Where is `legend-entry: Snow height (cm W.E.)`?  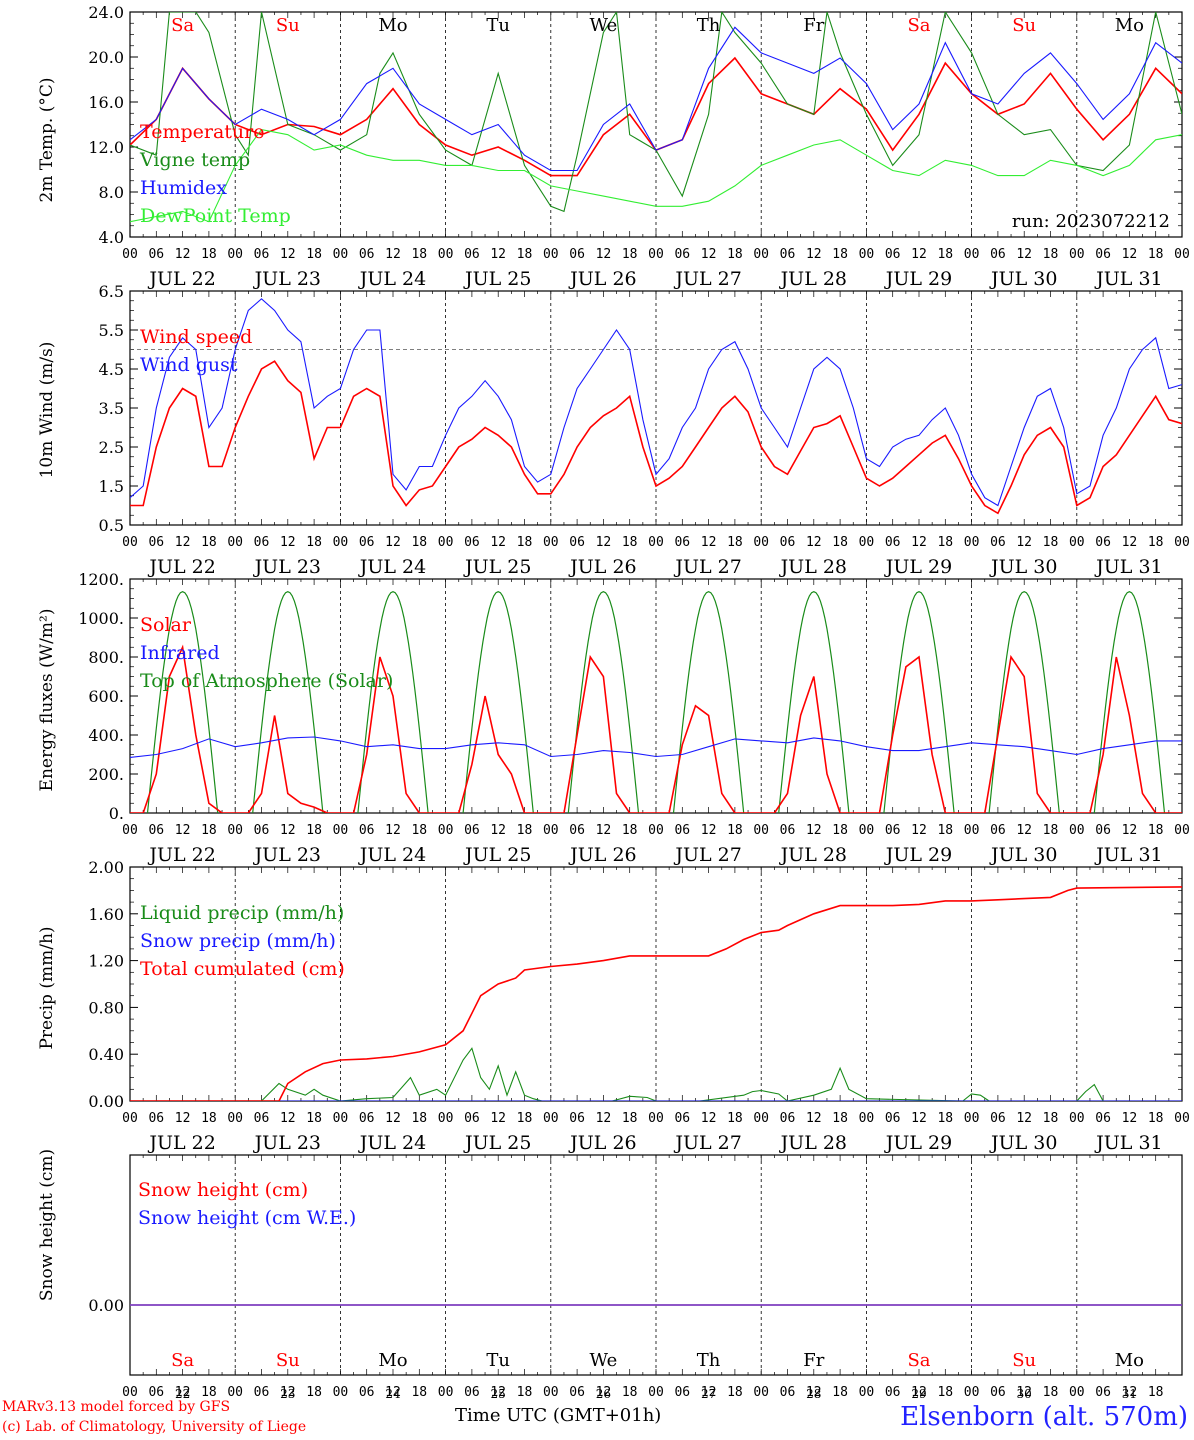 legend-entry: Snow height (cm W.E.) is located at coordinates (247, 1218).